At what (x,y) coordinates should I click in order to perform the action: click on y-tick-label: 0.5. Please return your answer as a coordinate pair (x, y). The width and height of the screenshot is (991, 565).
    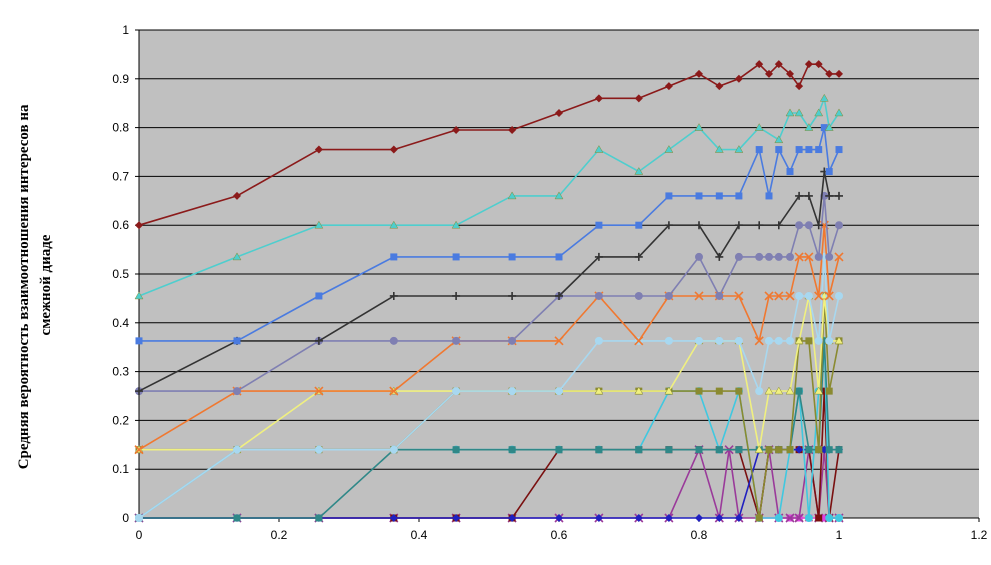
    Looking at the image, I should click on (120, 274).